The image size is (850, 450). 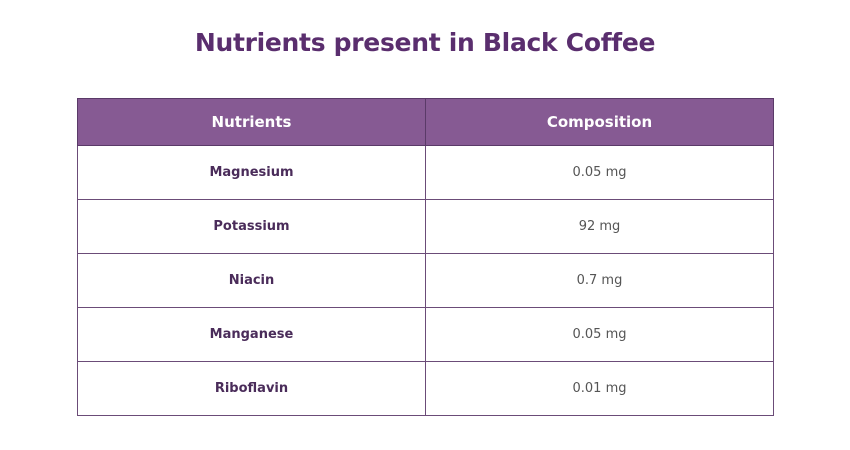 What do you see at coordinates (599, 280) in the screenshot?
I see `composition-cell: 0.7 mg` at bounding box center [599, 280].